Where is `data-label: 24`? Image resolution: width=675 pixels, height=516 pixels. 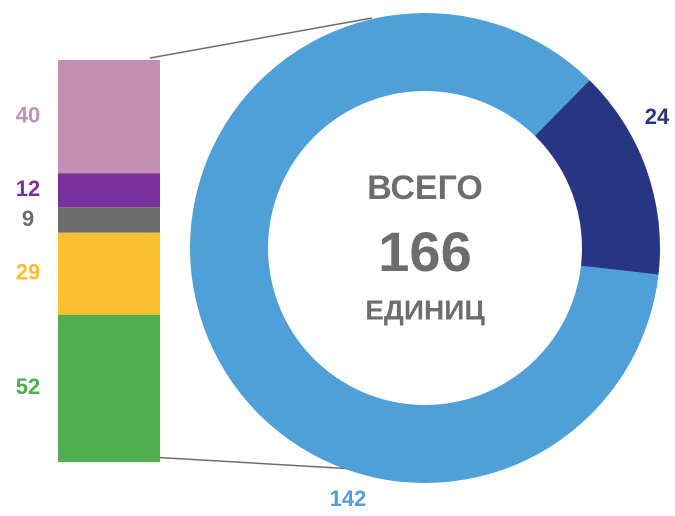 data-label: 24 is located at coordinates (657, 116).